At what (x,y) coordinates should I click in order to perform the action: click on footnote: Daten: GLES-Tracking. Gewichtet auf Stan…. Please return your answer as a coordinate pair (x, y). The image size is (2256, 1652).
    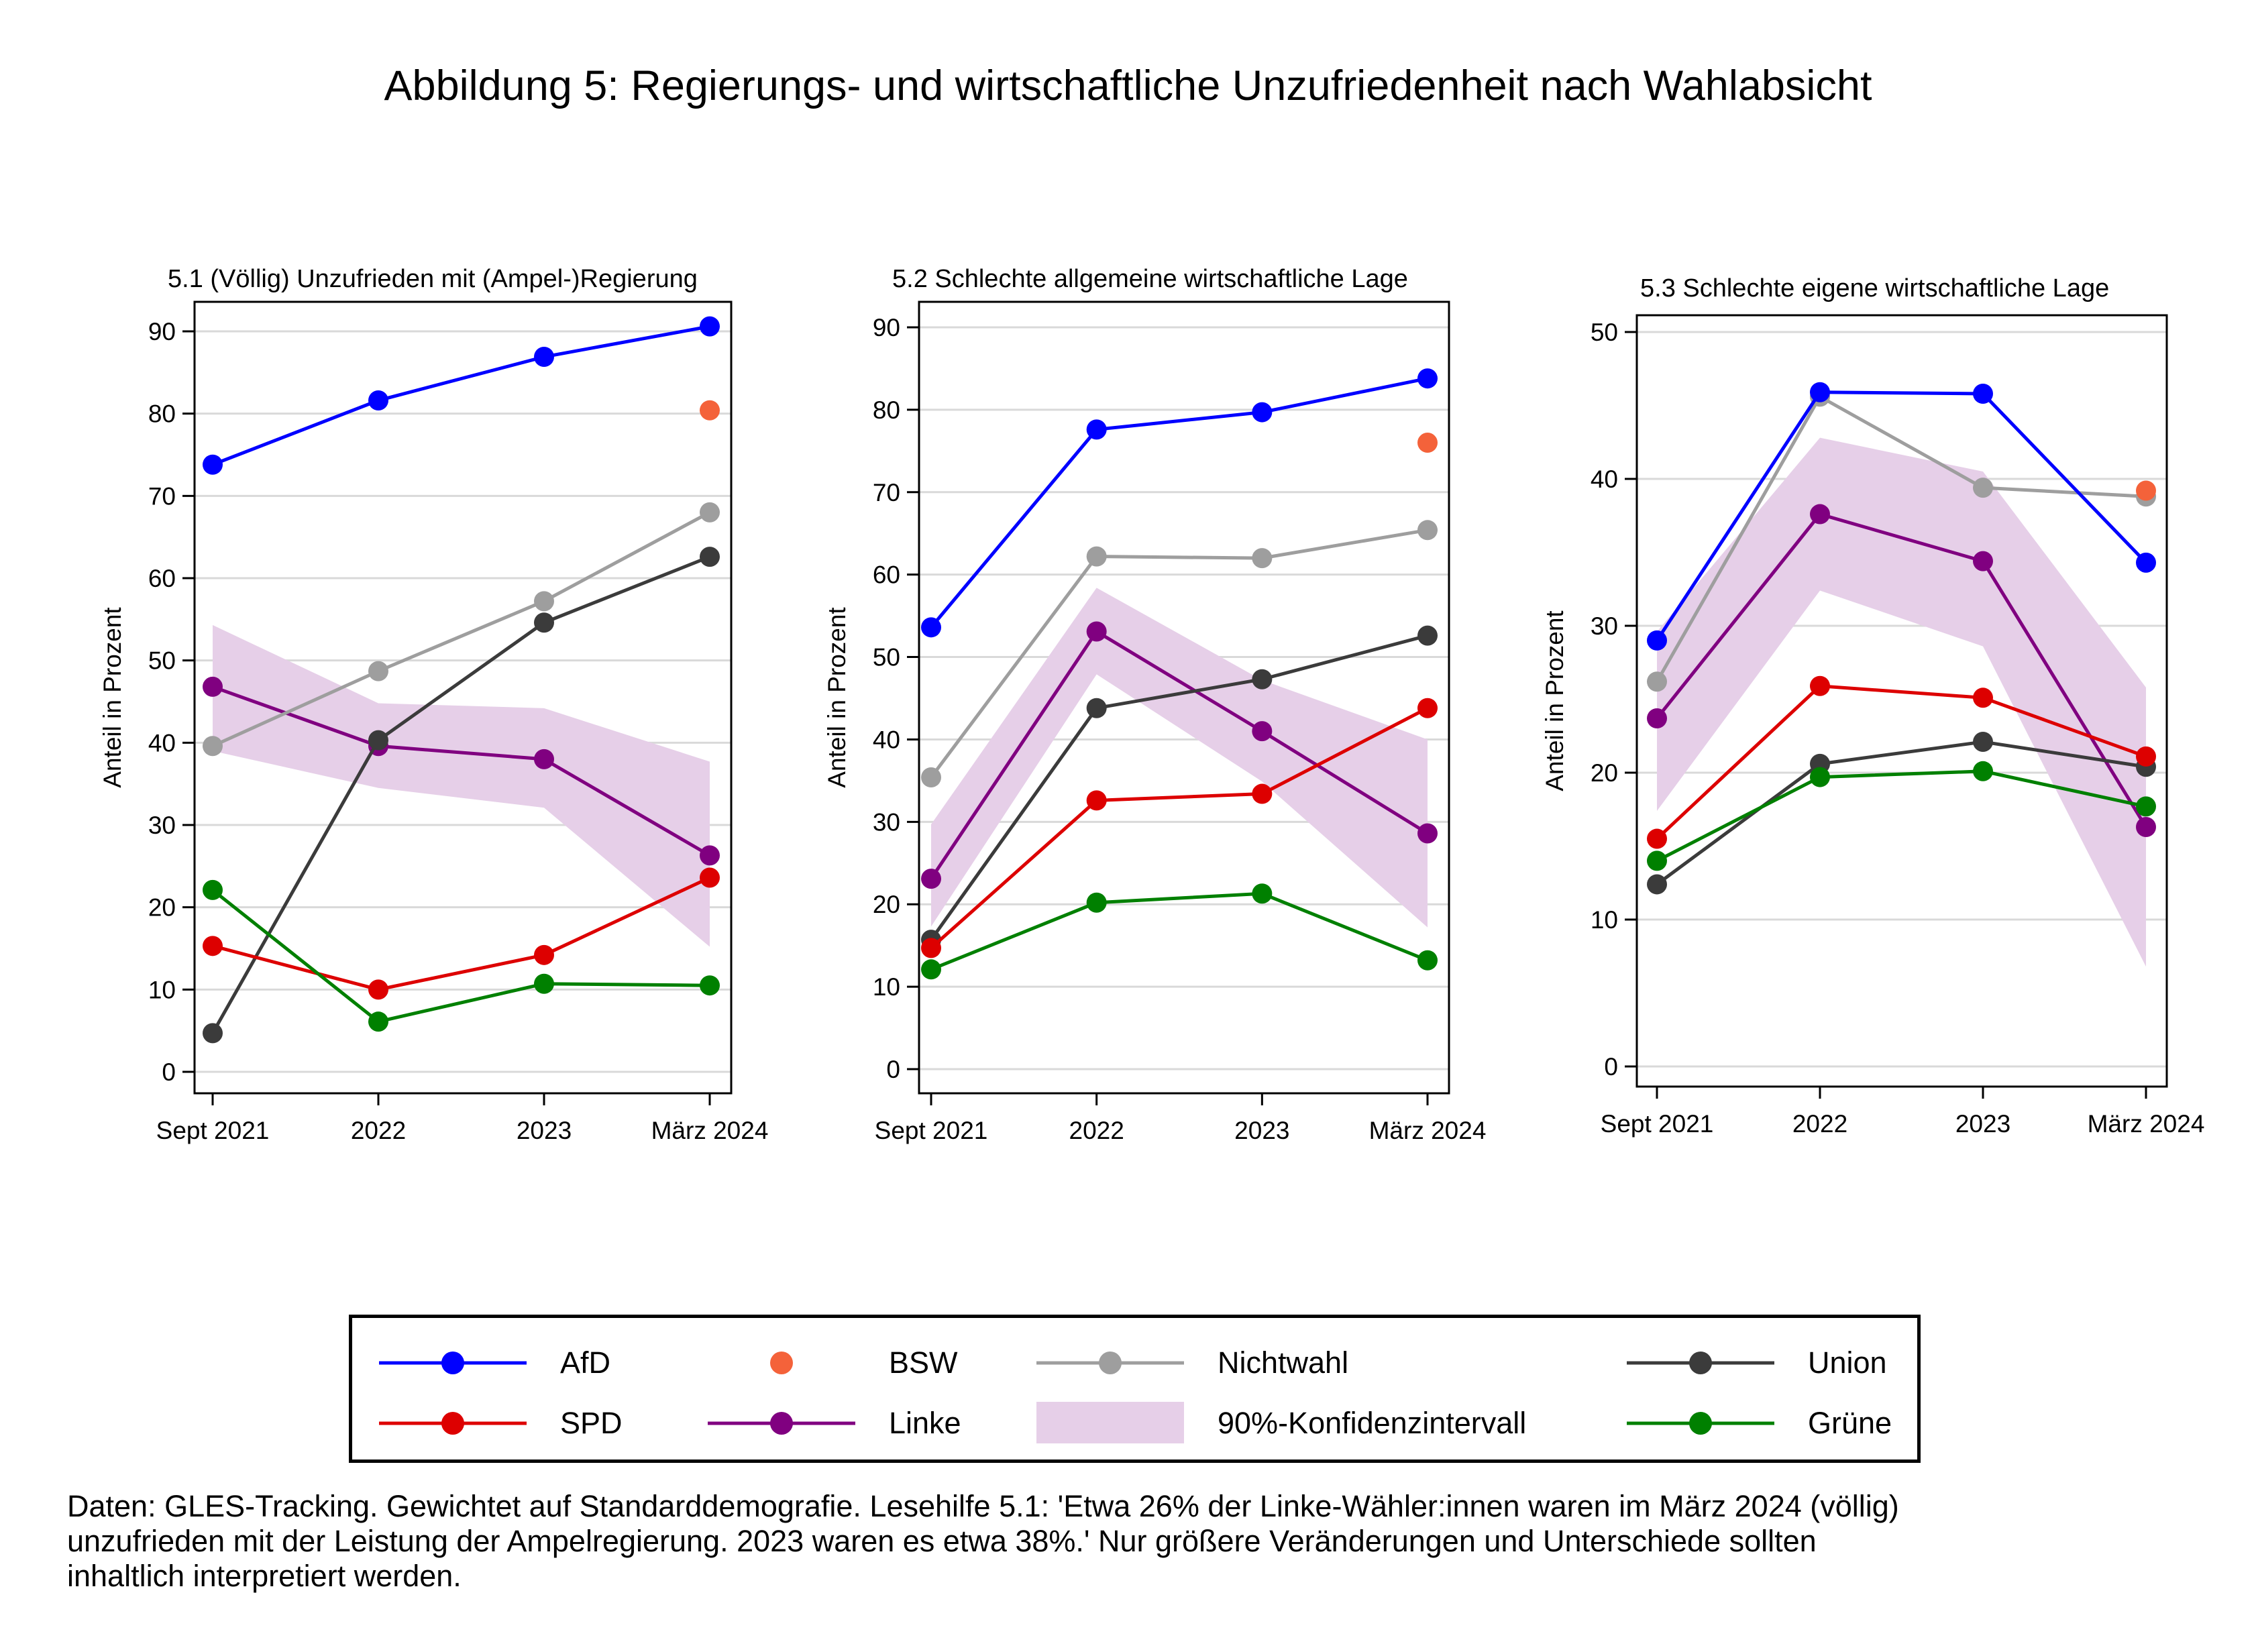
    Looking at the image, I should click on (1140, 1541).